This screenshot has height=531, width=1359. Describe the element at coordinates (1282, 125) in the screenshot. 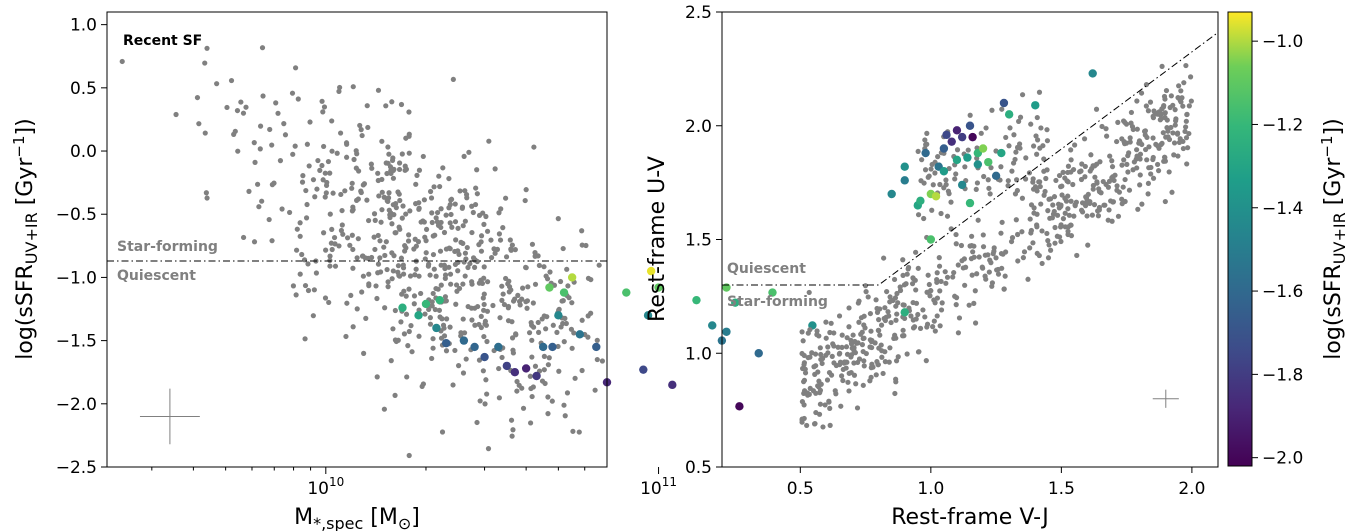

I see `colorbar-tick-label: −1.2` at that location.